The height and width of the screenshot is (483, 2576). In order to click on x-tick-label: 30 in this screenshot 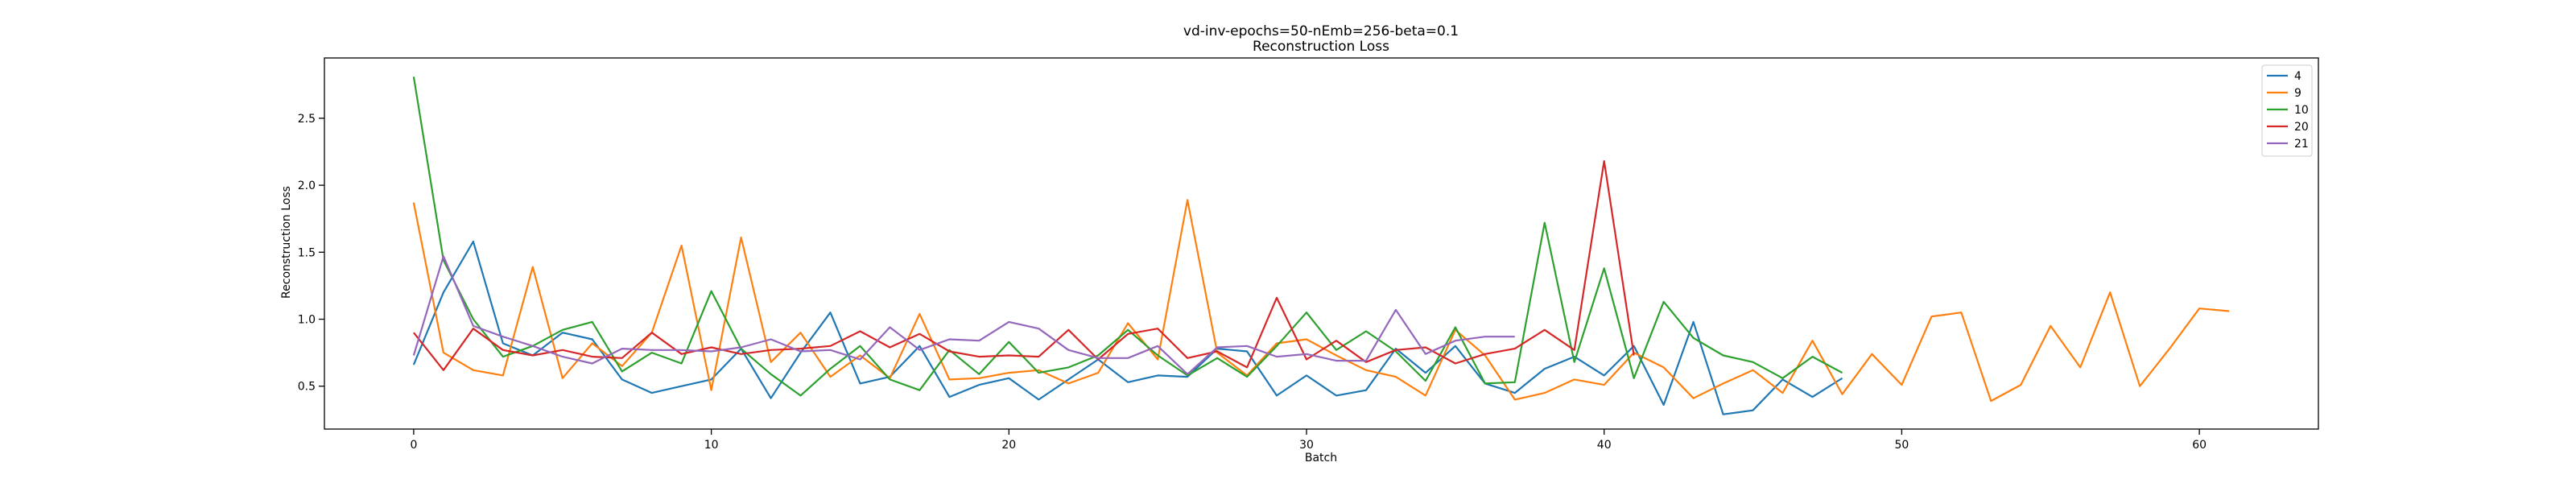, I will do `click(1306, 445)`.